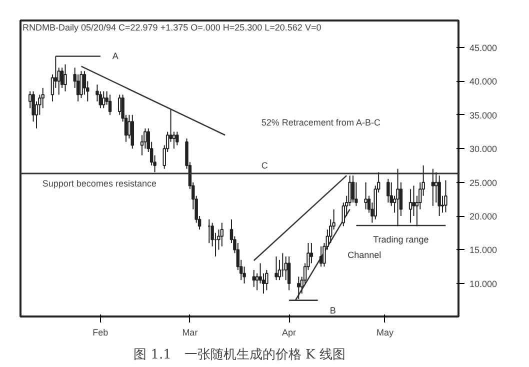 The image size is (529, 367). What do you see at coordinates (240, 355) in the screenshot?
I see `caption: 图 1.1 一张随机生成的价格 K 线图` at bounding box center [240, 355].